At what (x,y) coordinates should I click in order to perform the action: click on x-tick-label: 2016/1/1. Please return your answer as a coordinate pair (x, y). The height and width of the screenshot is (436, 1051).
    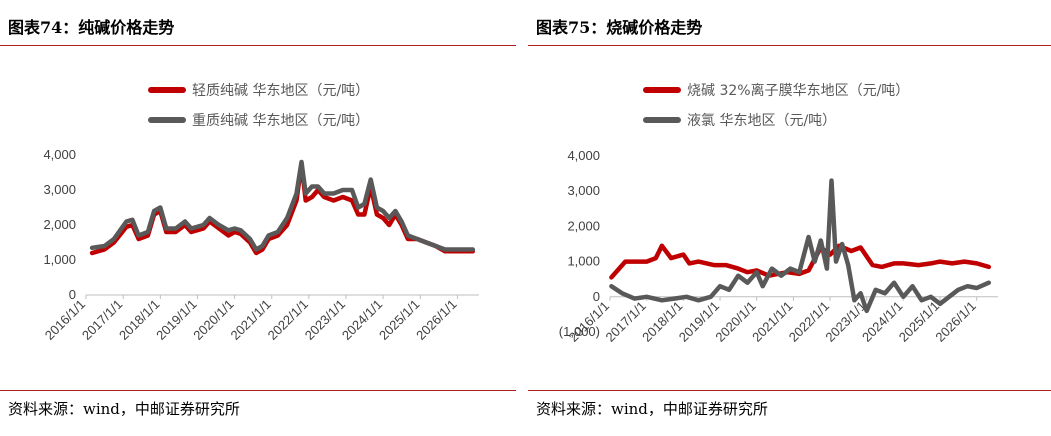
    Looking at the image, I should click on (65, 320).